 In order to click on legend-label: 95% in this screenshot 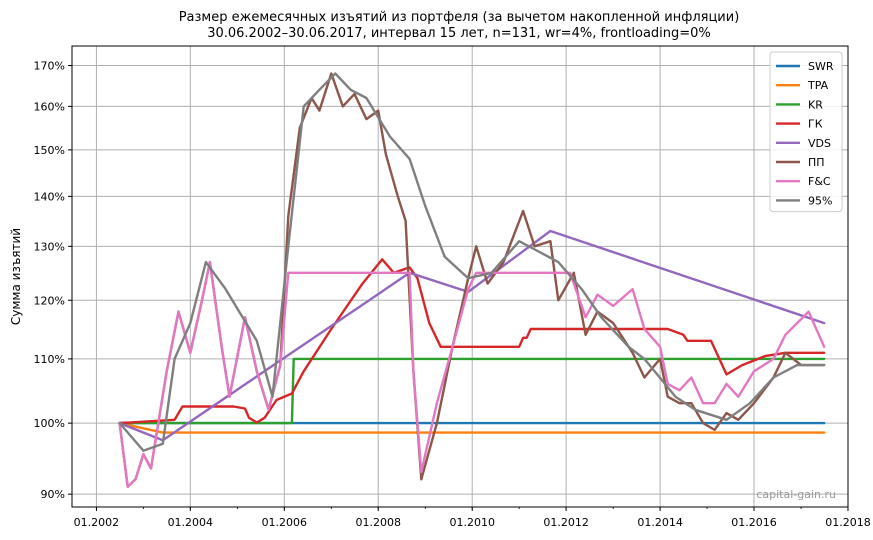, I will do `click(820, 200)`.